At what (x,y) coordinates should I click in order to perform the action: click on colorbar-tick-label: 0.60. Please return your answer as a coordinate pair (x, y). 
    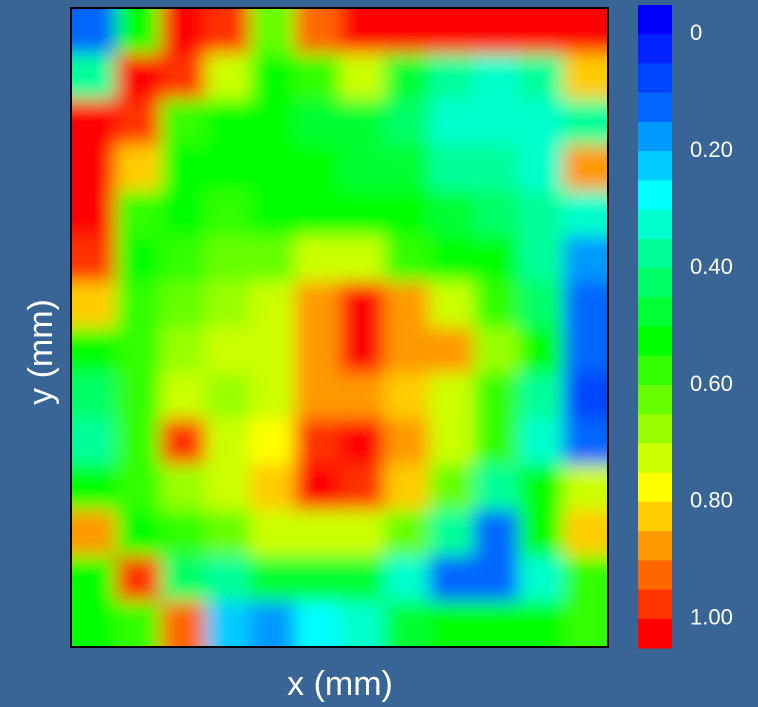
    Looking at the image, I should click on (711, 383).